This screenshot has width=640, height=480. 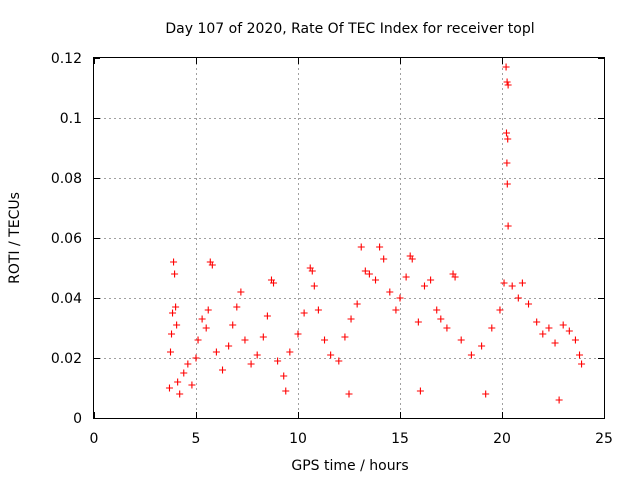 I want to click on y-axis-label: ROTI / TECUs, so click(x=15, y=238).